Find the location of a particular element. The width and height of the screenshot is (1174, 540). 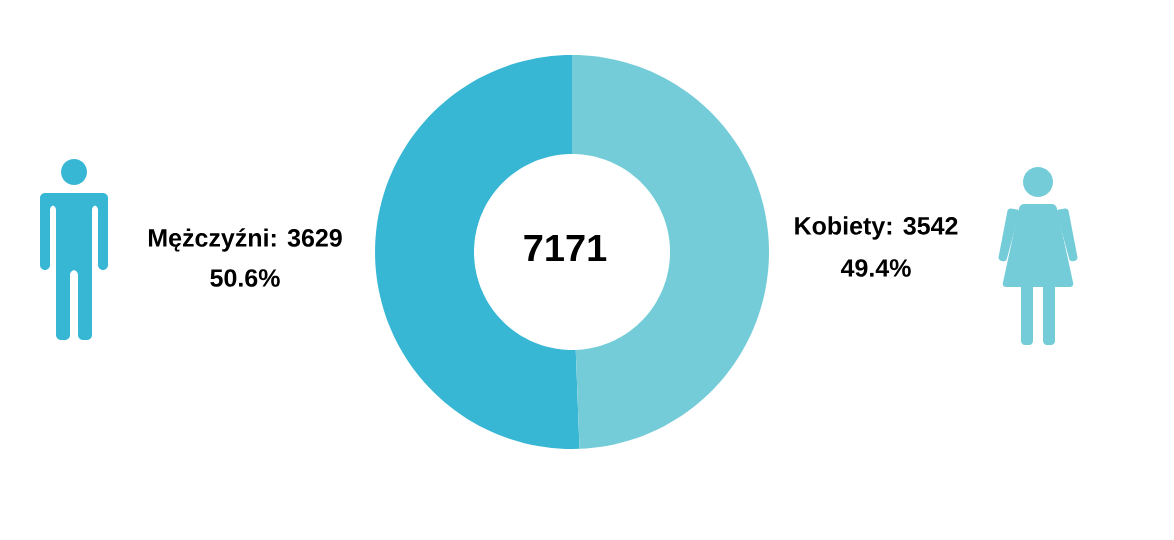

text: 50.6% is located at coordinates (245, 278).